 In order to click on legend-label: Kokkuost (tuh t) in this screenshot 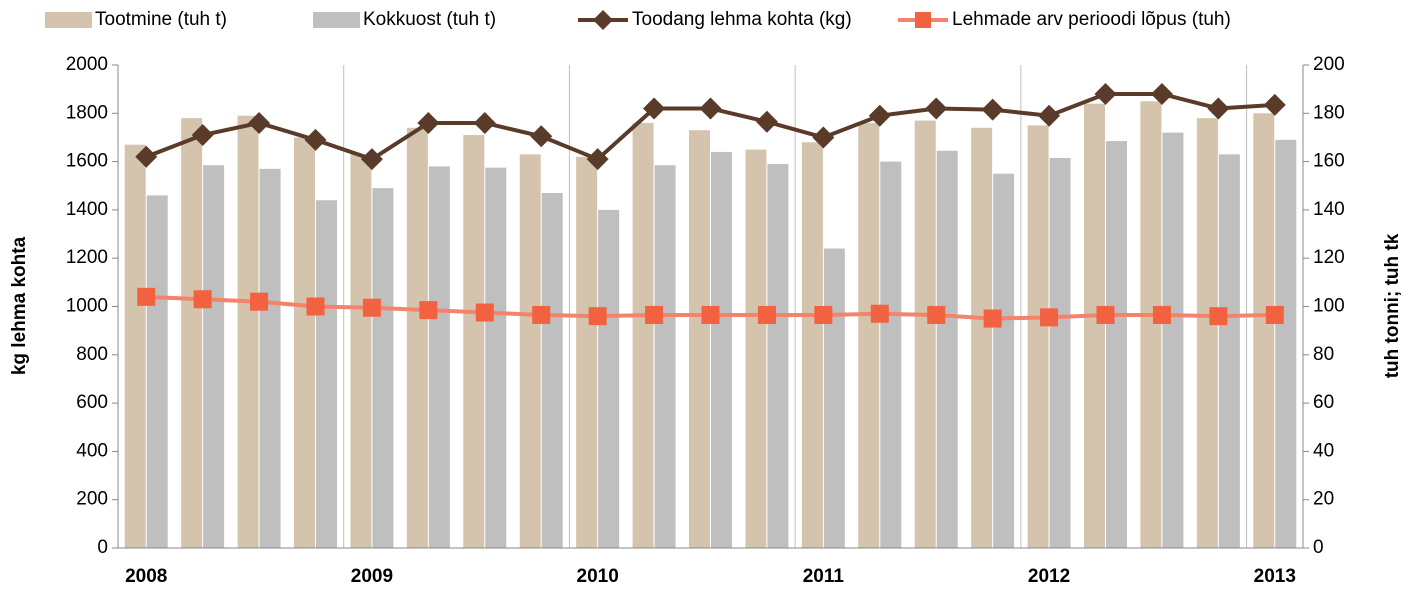, I will do `click(429, 19)`.